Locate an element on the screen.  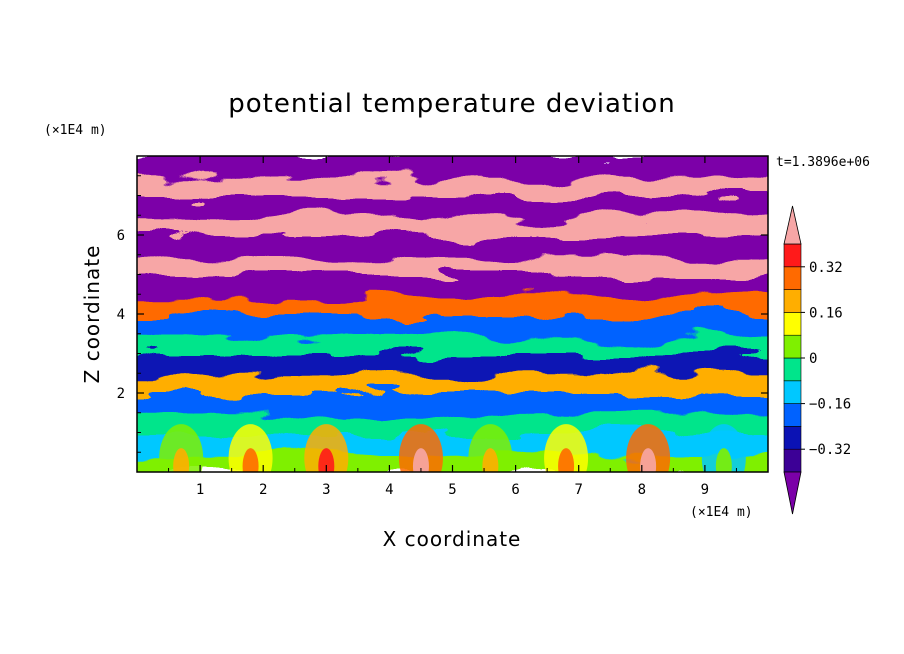
x-tick-label: 6 is located at coordinates (515, 490).